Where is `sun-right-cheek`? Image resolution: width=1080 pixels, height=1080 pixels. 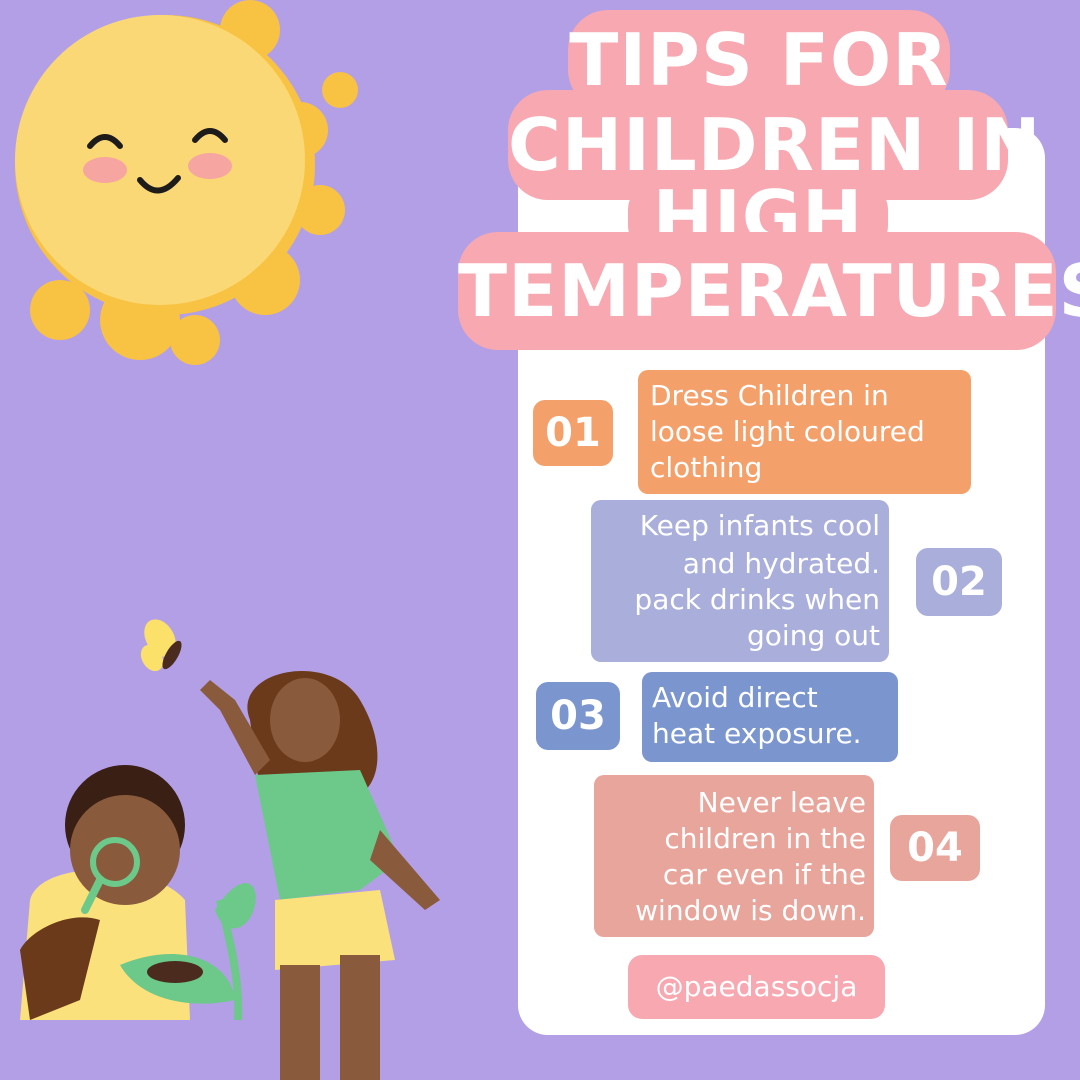
sun-right-cheek is located at coordinates (210, 166).